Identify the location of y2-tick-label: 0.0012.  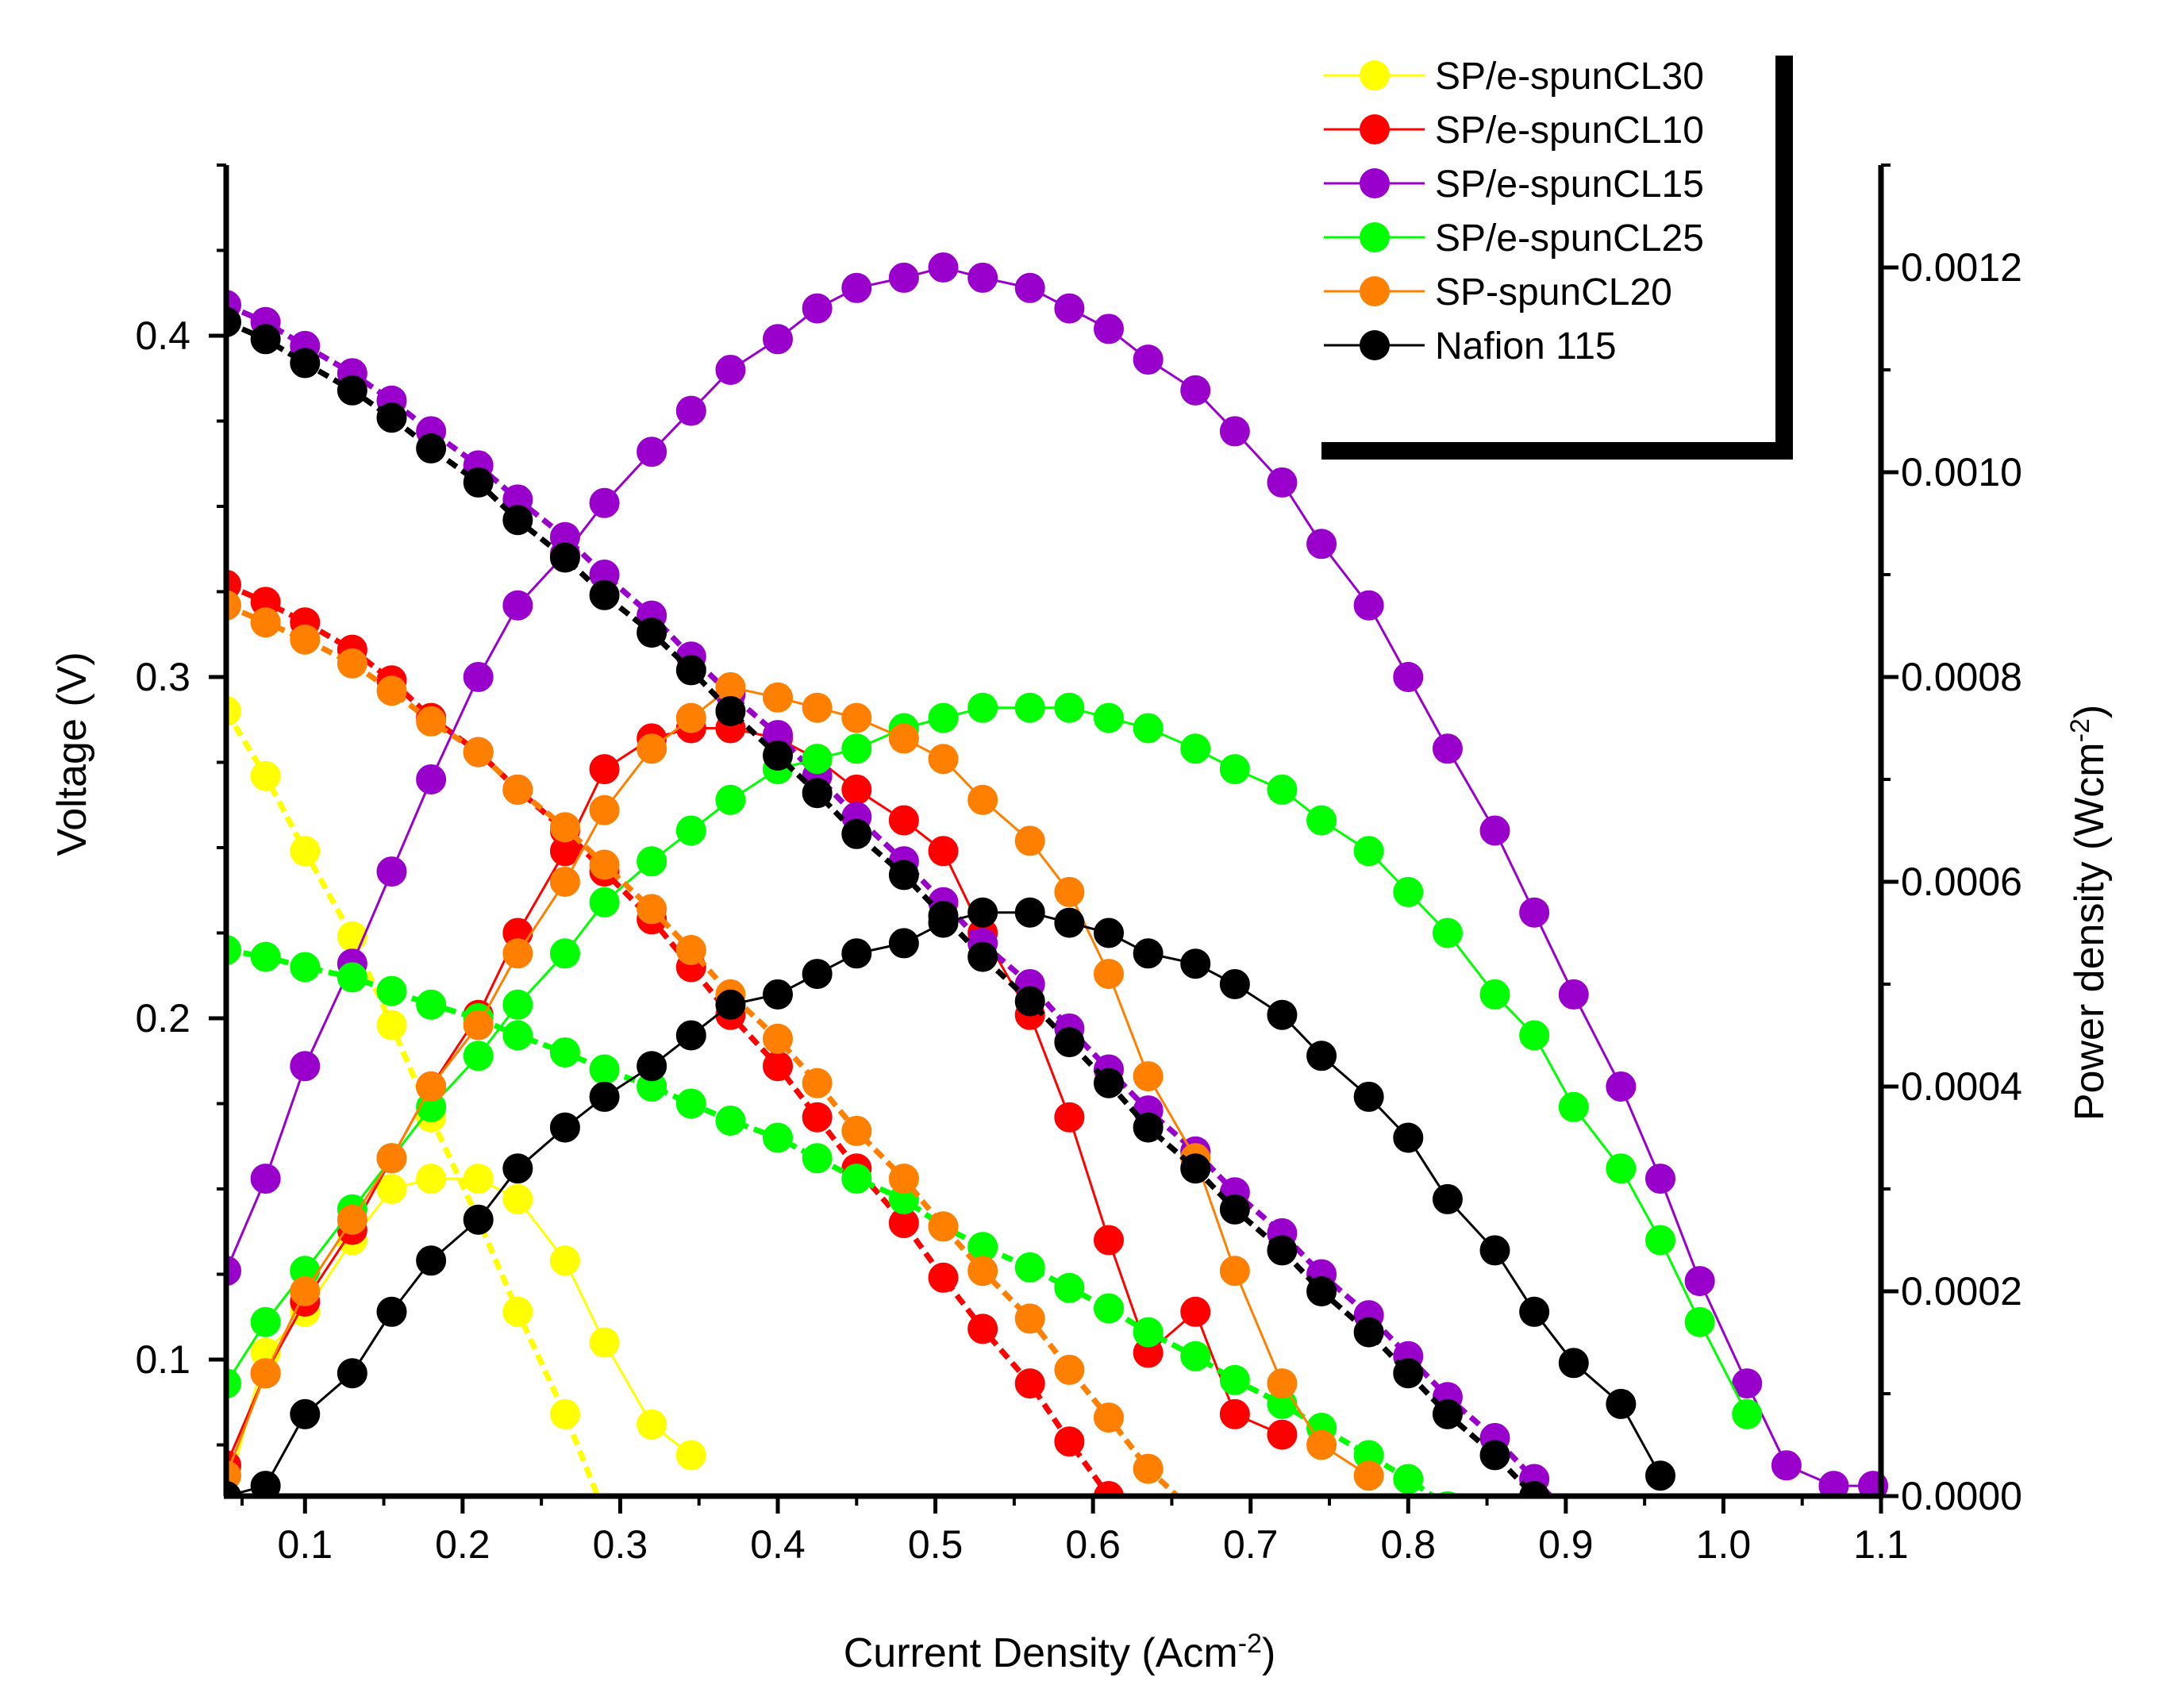
(1962, 267).